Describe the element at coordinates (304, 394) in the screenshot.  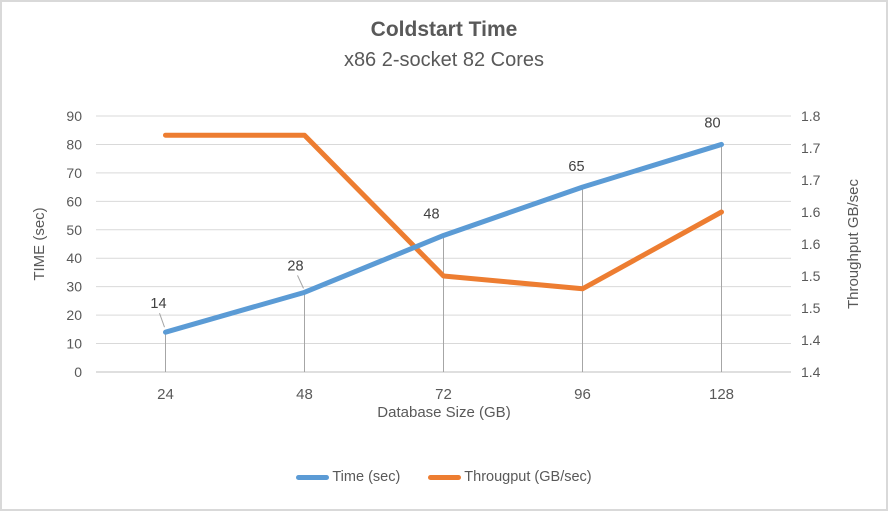
I see `x-axis-tick-label: 48` at that location.